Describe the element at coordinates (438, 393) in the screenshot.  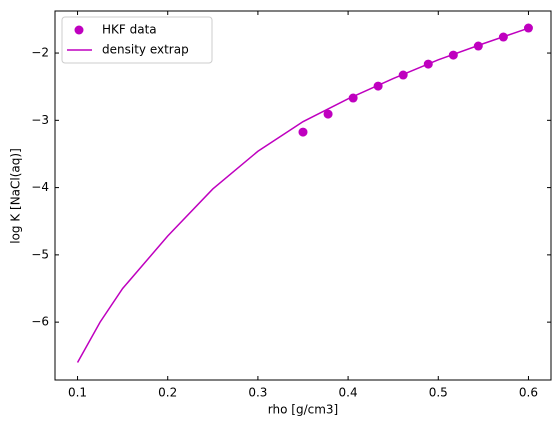
I see `x-tick-label: 0.5` at that location.